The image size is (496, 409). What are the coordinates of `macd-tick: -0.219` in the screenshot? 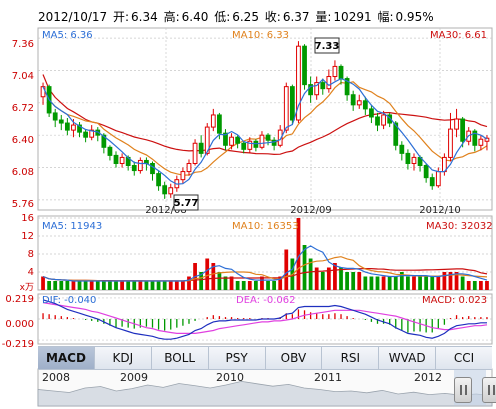 It's located at (18, 344).